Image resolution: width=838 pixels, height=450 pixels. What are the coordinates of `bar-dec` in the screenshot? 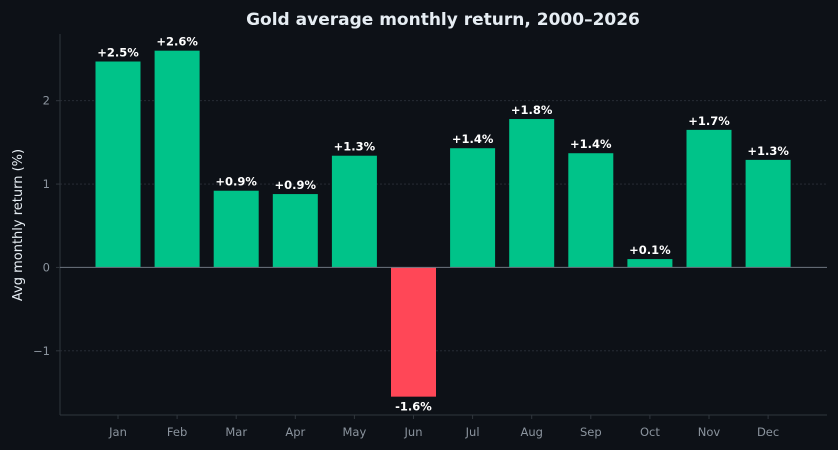 It's located at (768, 213).